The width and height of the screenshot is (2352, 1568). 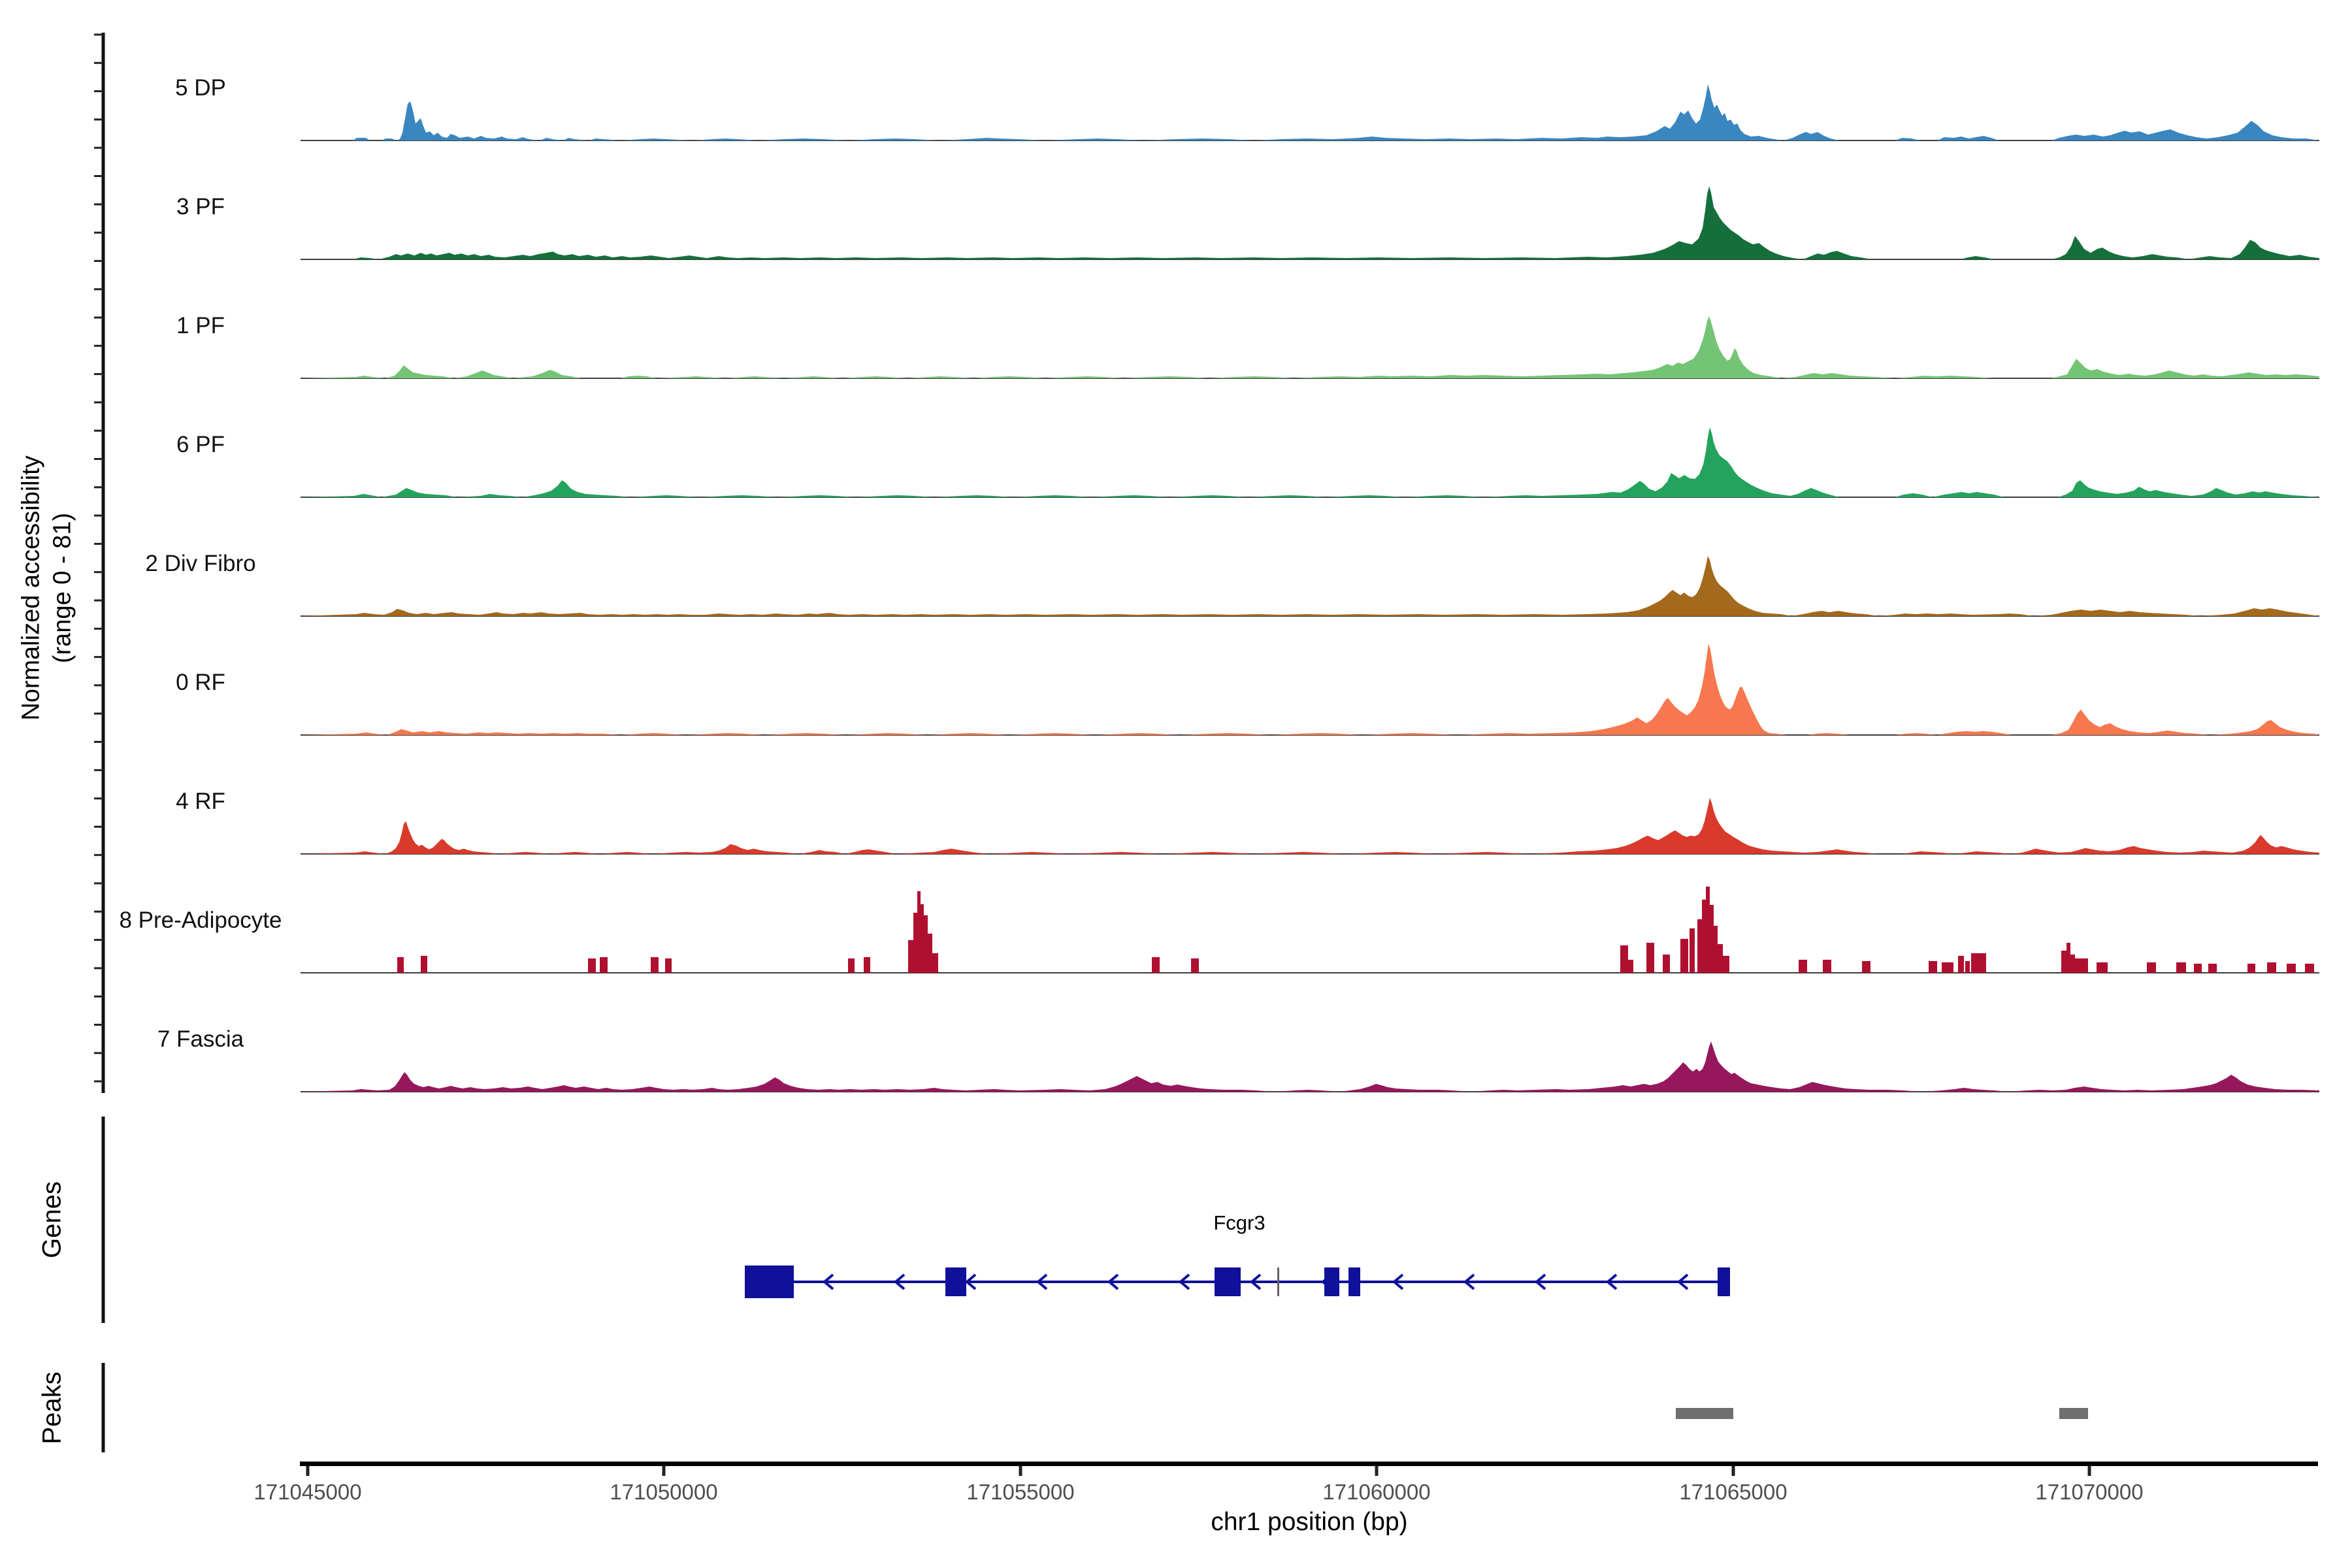 What do you see at coordinates (1278, 1281) in the screenshot?
I see `gene-utr-tick` at bounding box center [1278, 1281].